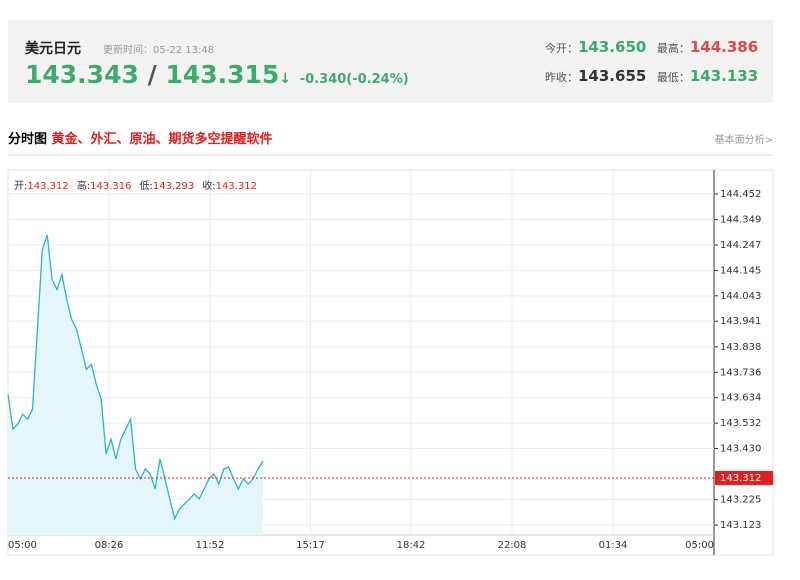  Describe the element at coordinates (109, 545) in the screenshot. I see `x-tick-label: 08:26` at that location.